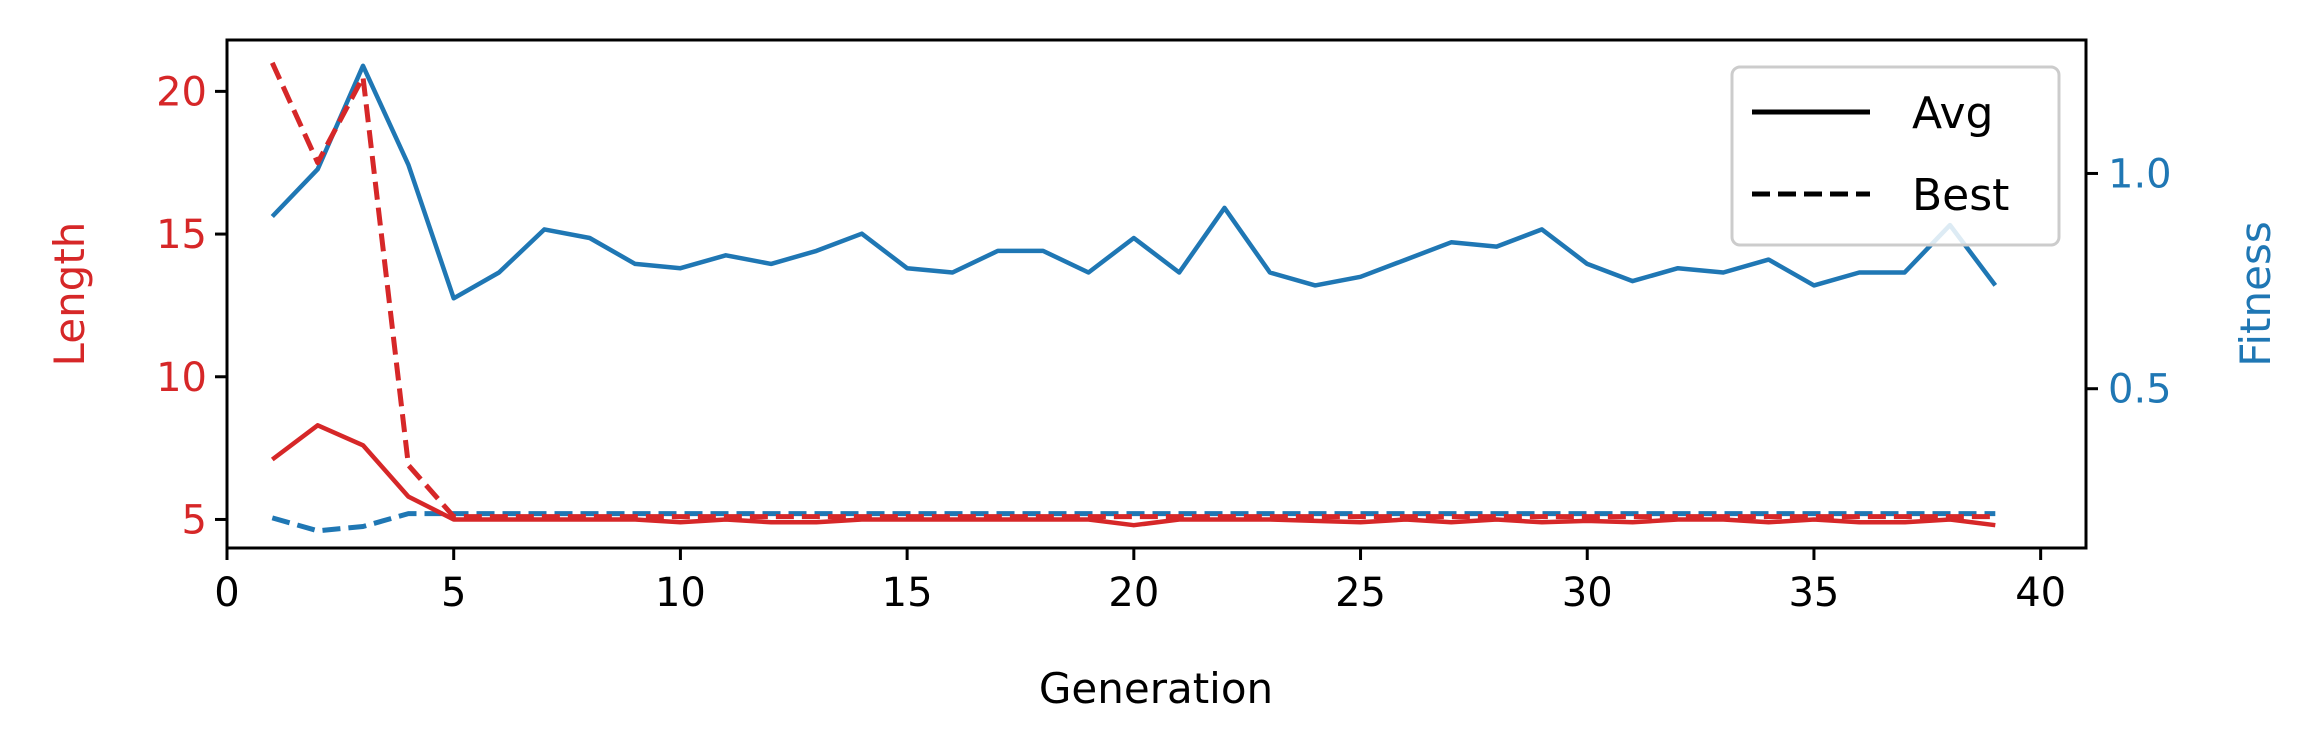  What do you see at coordinates (181, 235) in the screenshot?
I see `left-y-tick-label: 15` at bounding box center [181, 235].